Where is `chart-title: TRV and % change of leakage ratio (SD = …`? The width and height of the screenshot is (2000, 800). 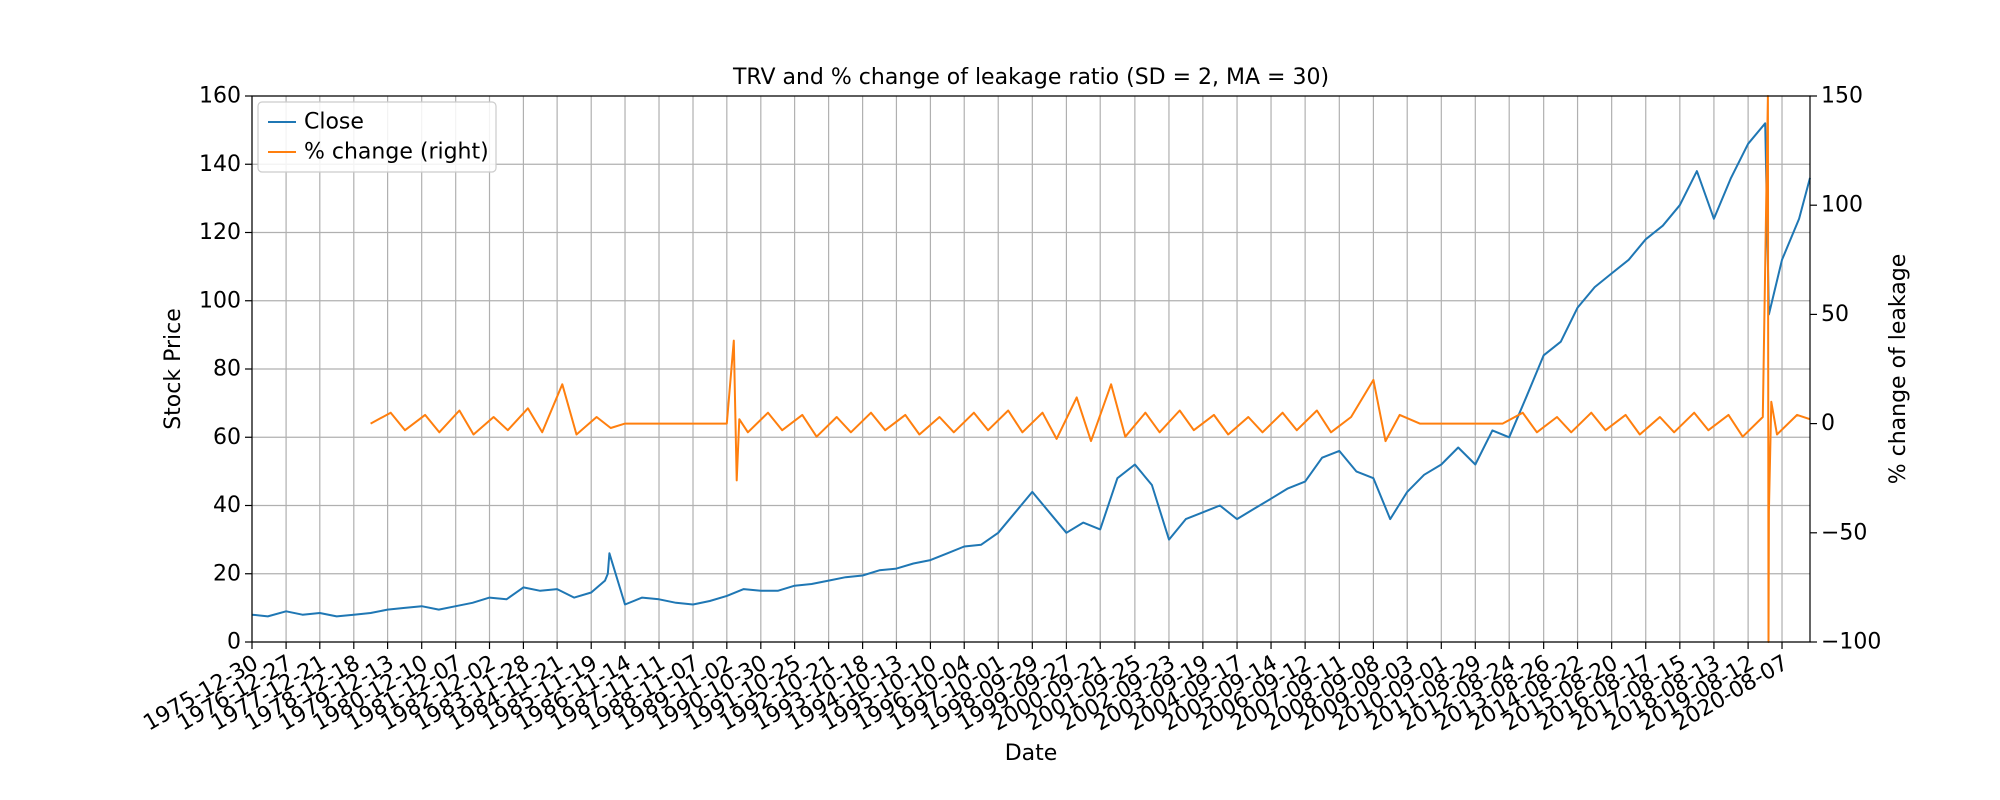
chart-title: TRV and % change of leakage ratio (SD = … is located at coordinates (1030, 77).